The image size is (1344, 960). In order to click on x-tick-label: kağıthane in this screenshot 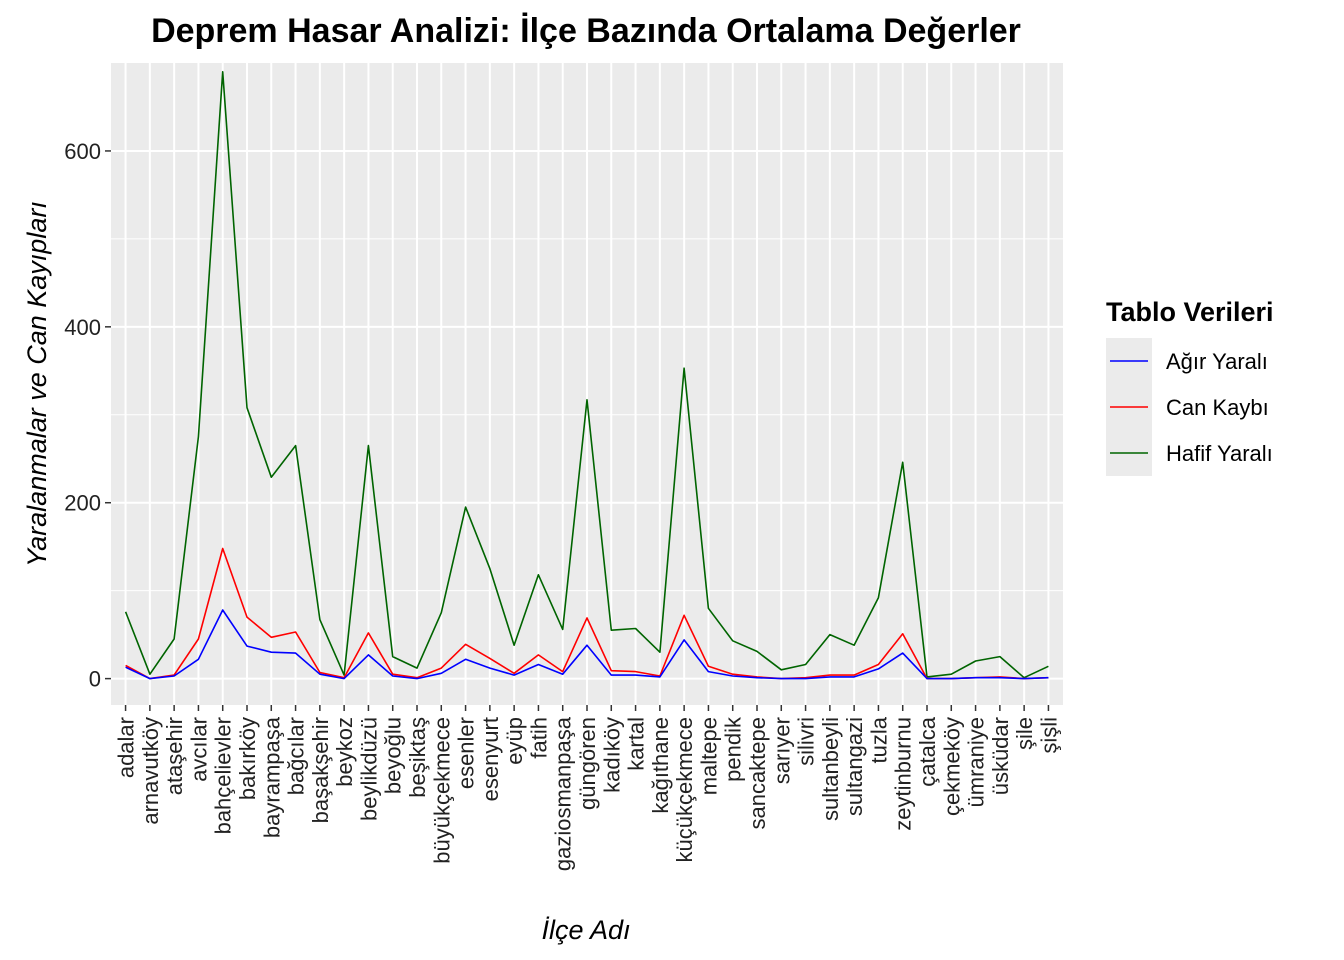, I will do `click(660, 765)`.